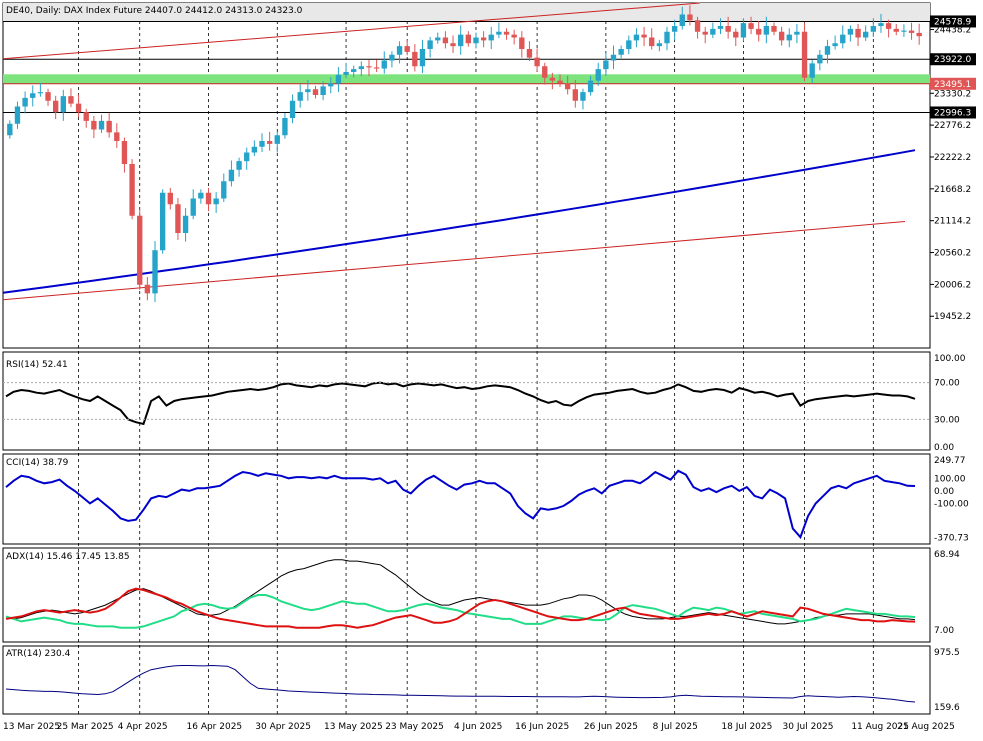 This screenshot has height=741, width=983. What do you see at coordinates (215, 727) in the screenshot?
I see `x-tick-label: 16 Apr 2025` at bounding box center [215, 727].